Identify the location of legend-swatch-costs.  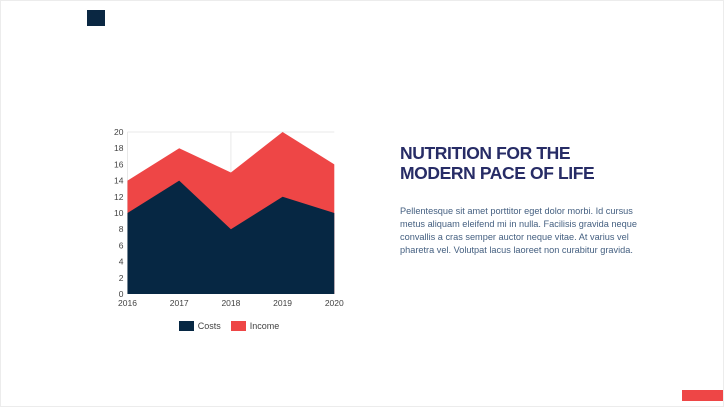
(186, 326).